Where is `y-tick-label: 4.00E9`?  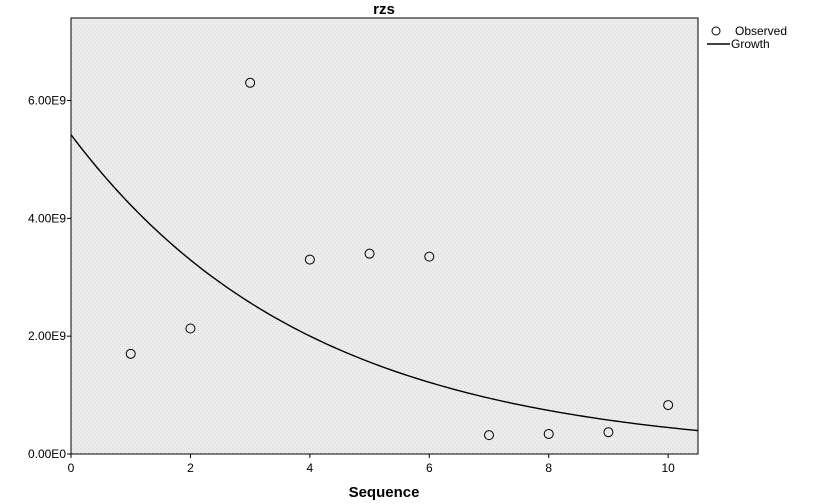
y-tick-label: 4.00E9 is located at coordinates (47, 218).